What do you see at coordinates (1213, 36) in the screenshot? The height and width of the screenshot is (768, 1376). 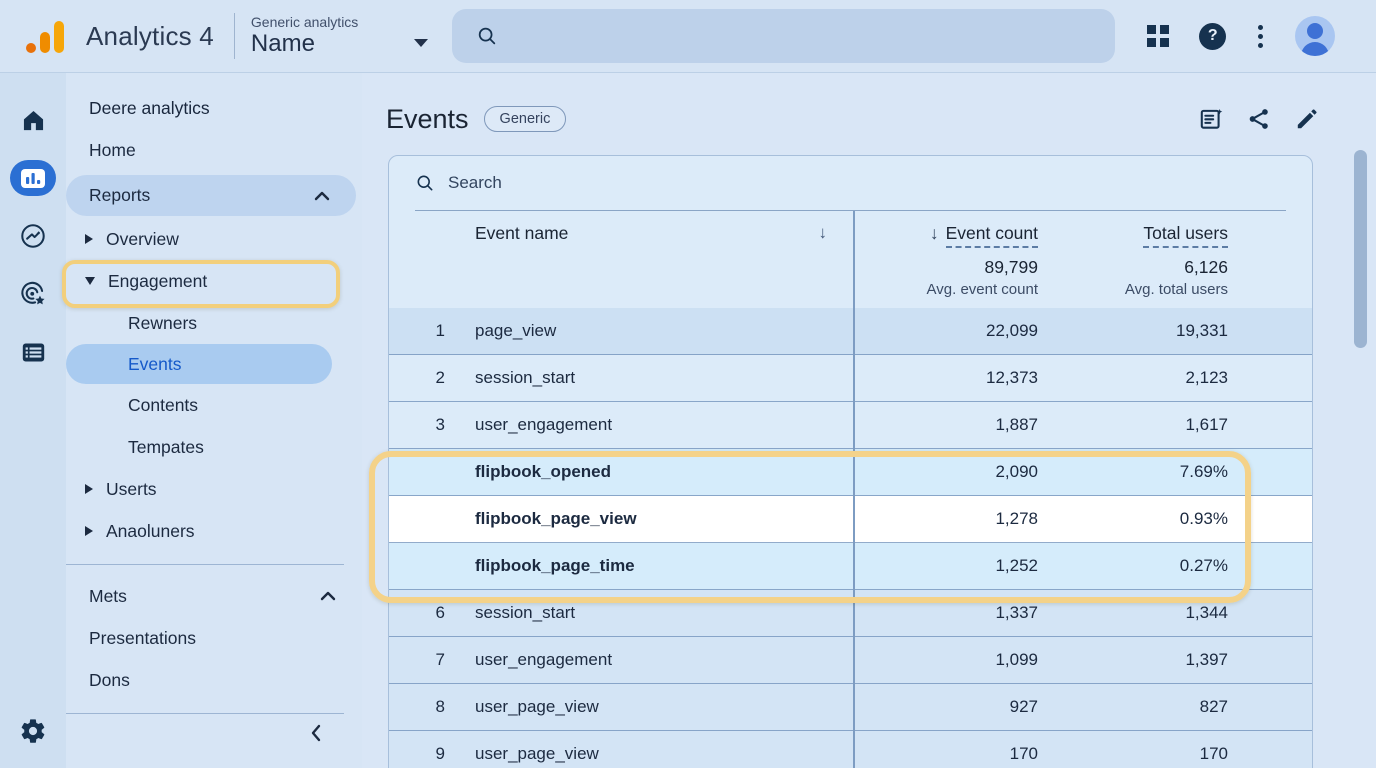 I see `help-icon: ?` at bounding box center [1213, 36].